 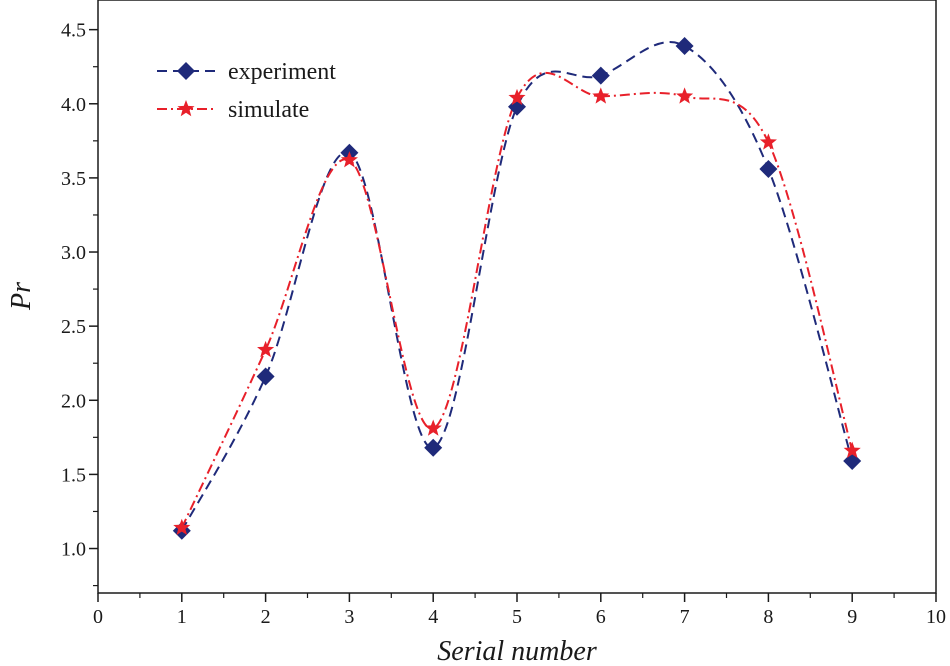 I want to click on x-tick-label: 1, so click(x=182, y=617).